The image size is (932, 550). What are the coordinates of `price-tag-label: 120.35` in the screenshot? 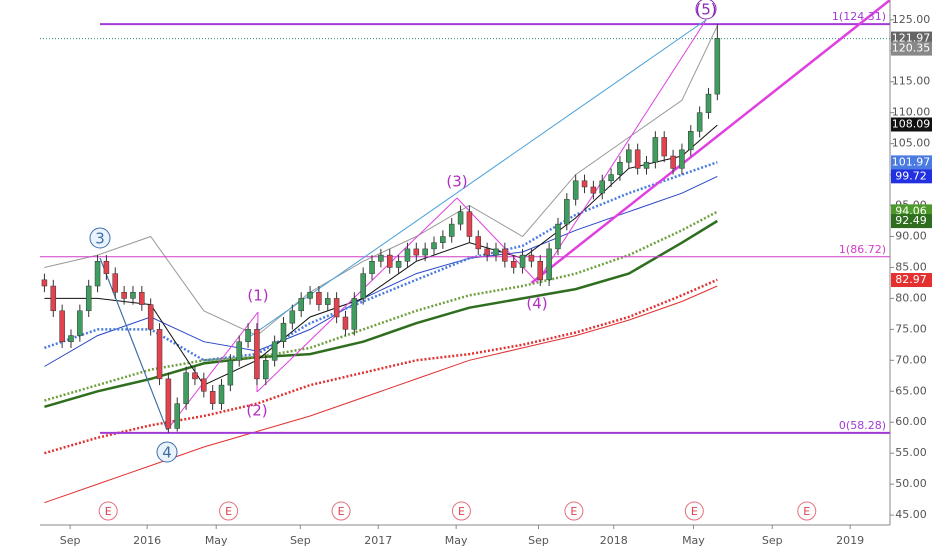 It's located at (911, 48).